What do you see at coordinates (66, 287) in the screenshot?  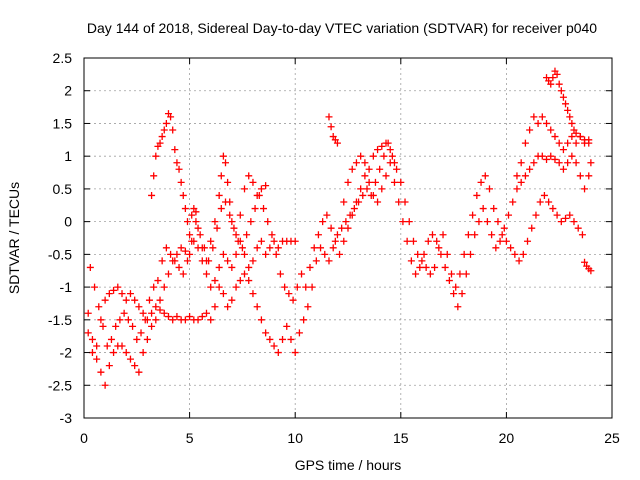 I see `y-tick-label: -1` at bounding box center [66, 287].